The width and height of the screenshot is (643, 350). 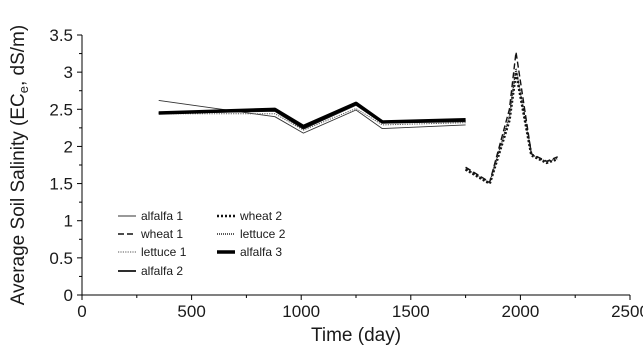 What do you see at coordinates (23, 89) in the screenshot?
I see `y-axis-title-subscript: e` at bounding box center [23, 89].